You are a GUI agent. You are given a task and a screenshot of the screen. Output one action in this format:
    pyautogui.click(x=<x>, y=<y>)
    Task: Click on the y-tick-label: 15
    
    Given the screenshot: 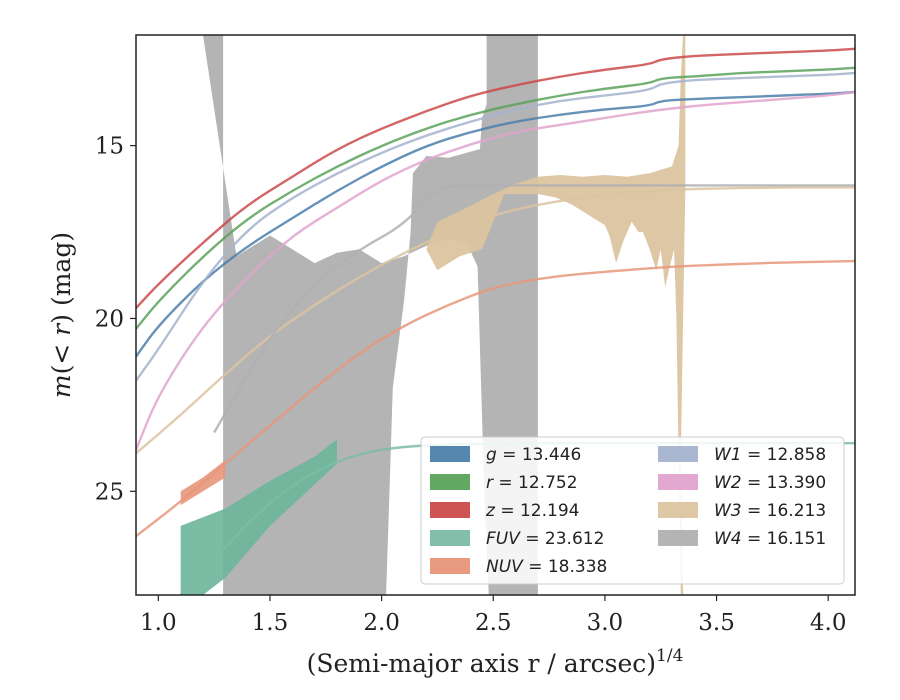 What is the action you would take?
    pyautogui.click(x=109, y=147)
    